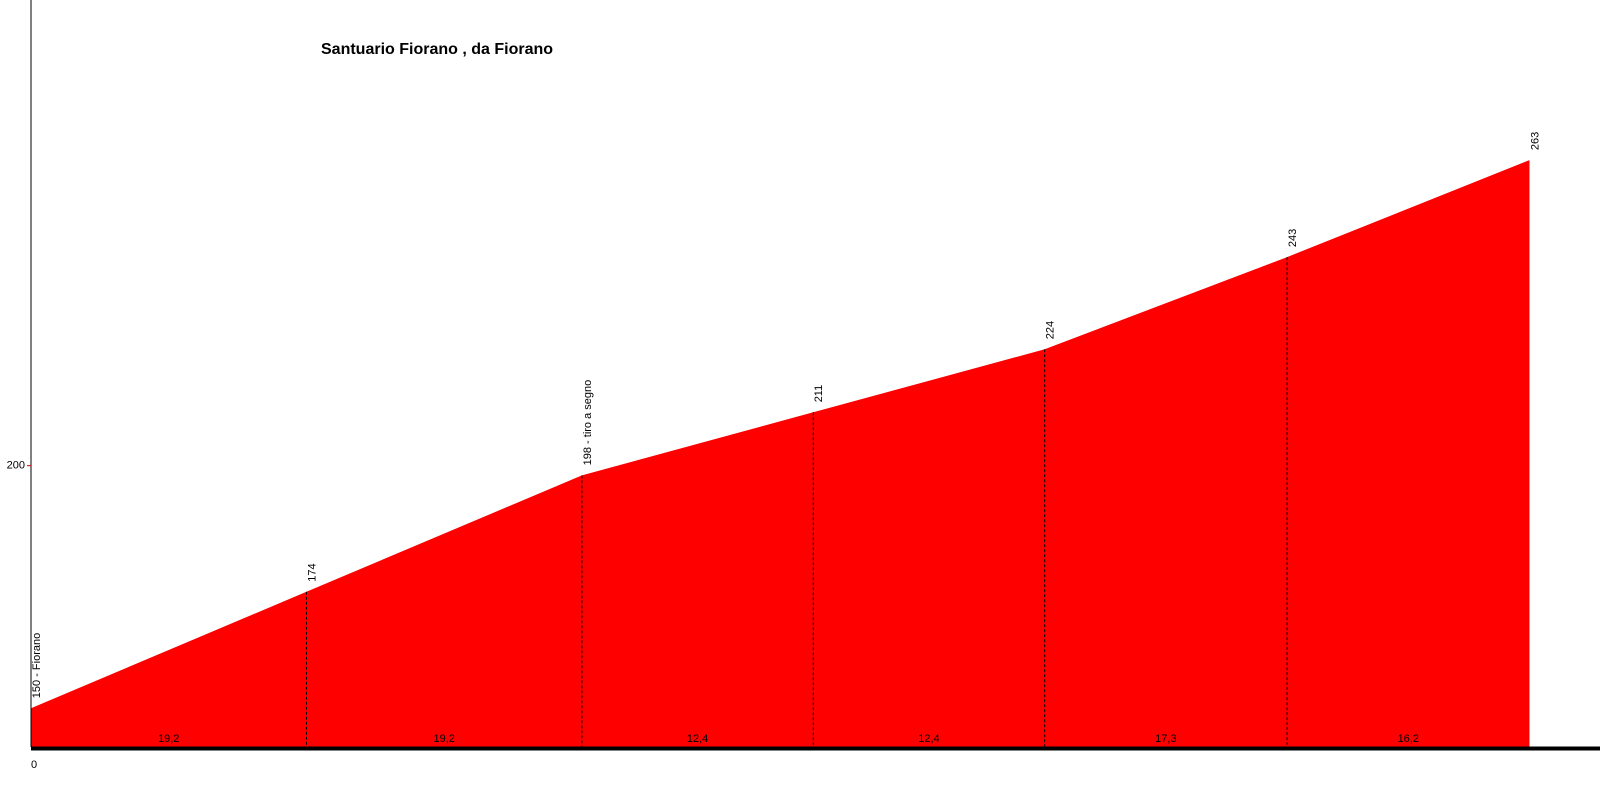  What do you see at coordinates (1293, 238) in the screenshot?
I see `point-label: 243` at bounding box center [1293, 238].